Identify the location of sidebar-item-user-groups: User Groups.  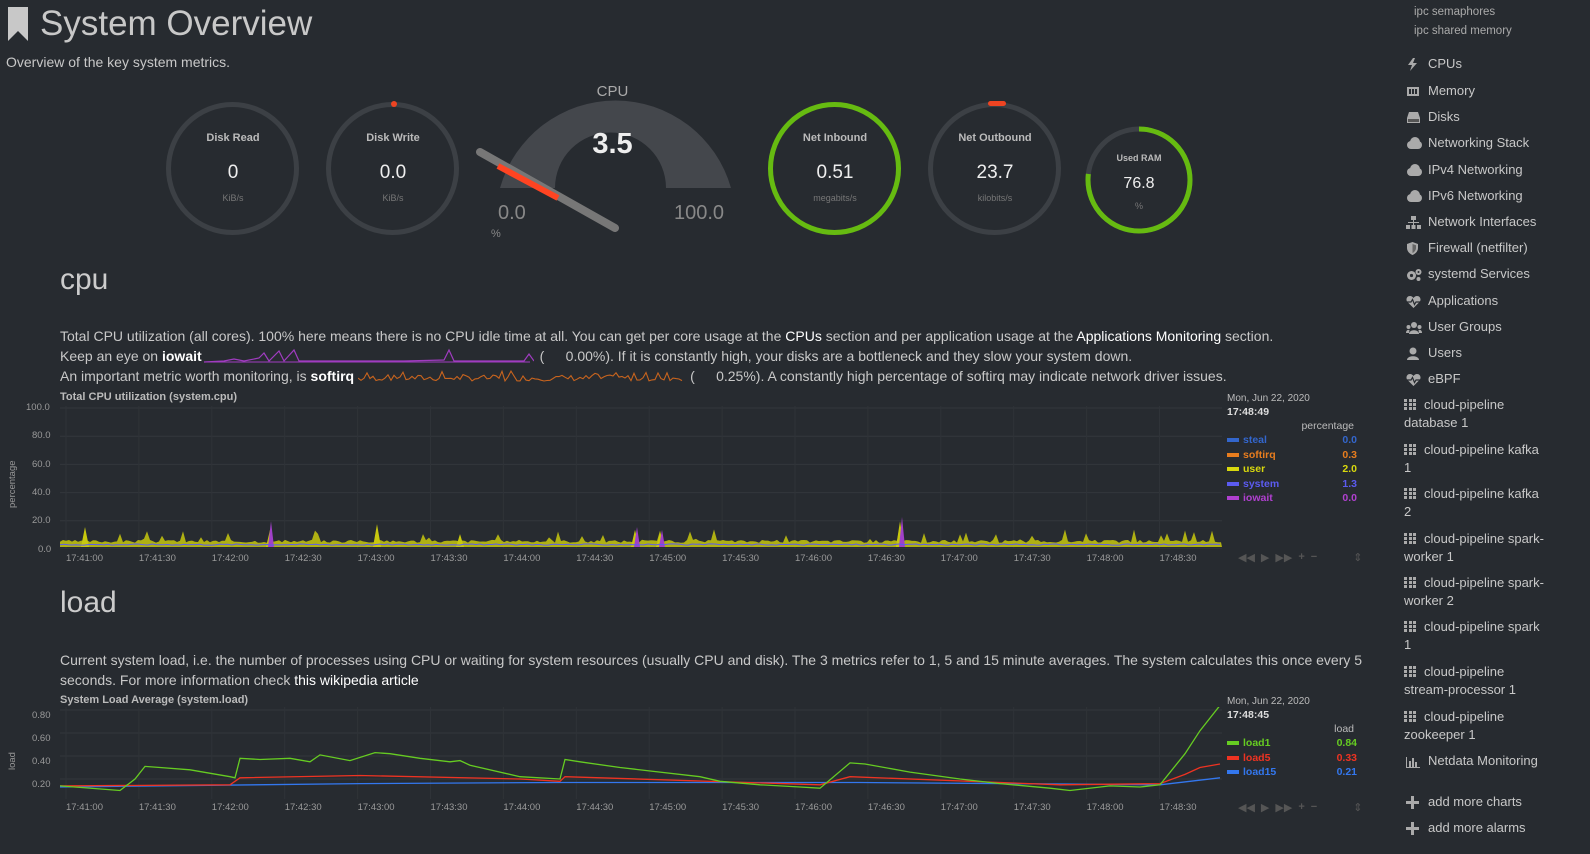
(1492, 326).